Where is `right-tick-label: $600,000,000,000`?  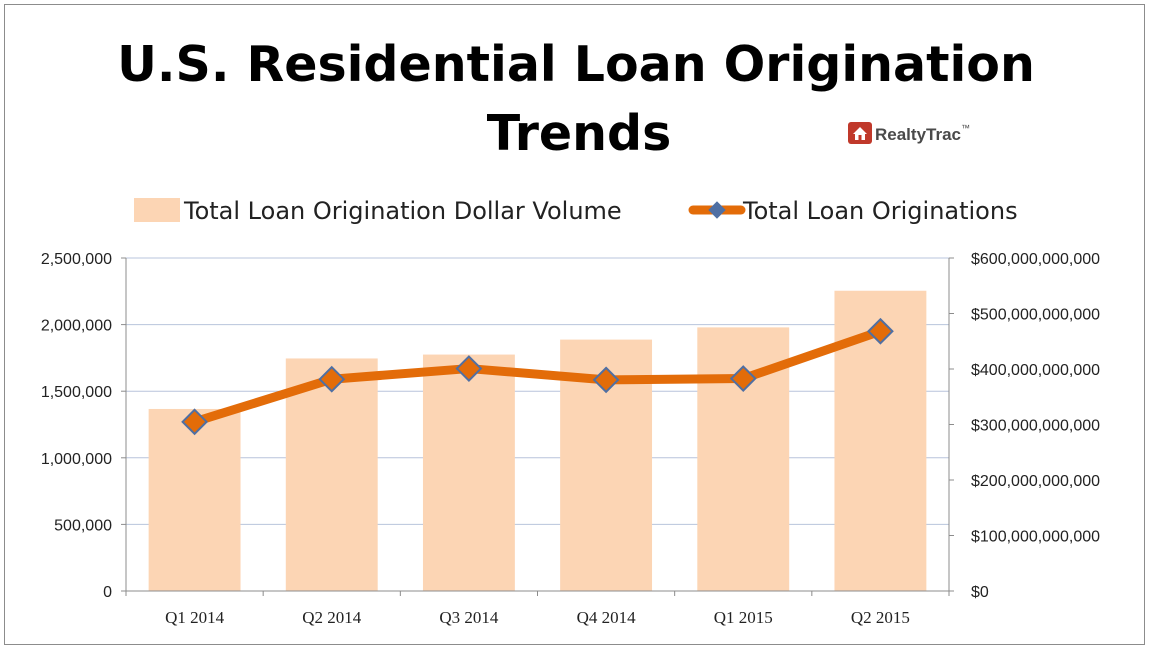
right-tick-label: $600,000,000,000 is located at coordinates (1035, 259).